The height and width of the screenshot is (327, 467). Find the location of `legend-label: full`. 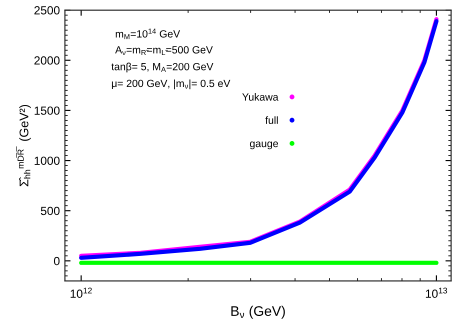

legend-label: full is located at coordinates (271, 120).